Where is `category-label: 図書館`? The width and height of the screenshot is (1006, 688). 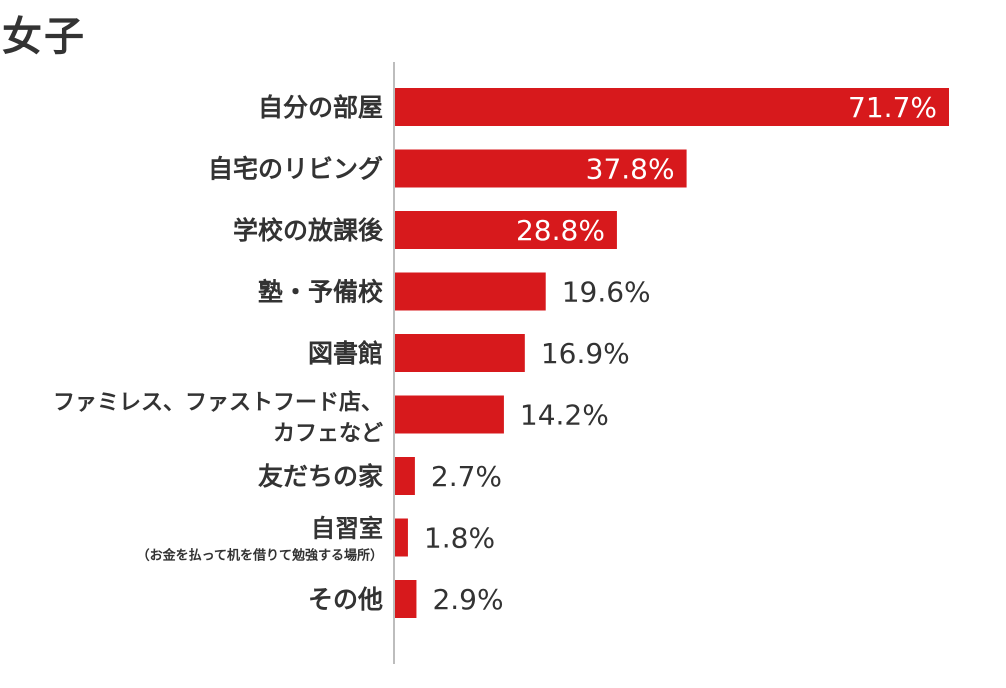 category-label: 図書館 is located at coordinates (345, 353).